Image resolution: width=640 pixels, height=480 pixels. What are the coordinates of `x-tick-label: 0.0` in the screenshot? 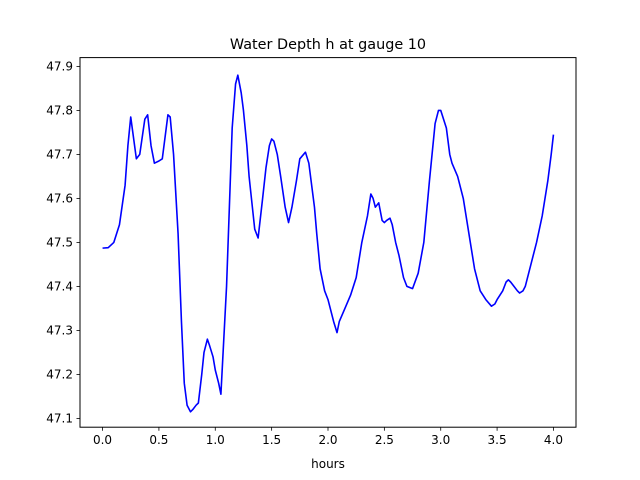 It's located at (102, 440).